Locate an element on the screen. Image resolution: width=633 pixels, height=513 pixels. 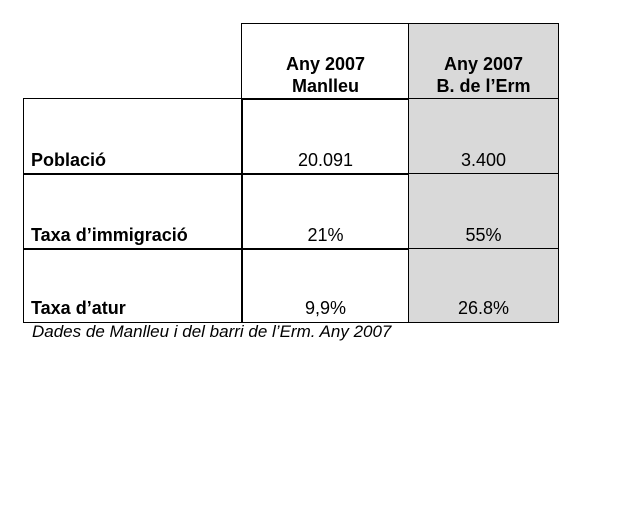
row-label: Taxa d’atur is located at coordinates (133, 285).